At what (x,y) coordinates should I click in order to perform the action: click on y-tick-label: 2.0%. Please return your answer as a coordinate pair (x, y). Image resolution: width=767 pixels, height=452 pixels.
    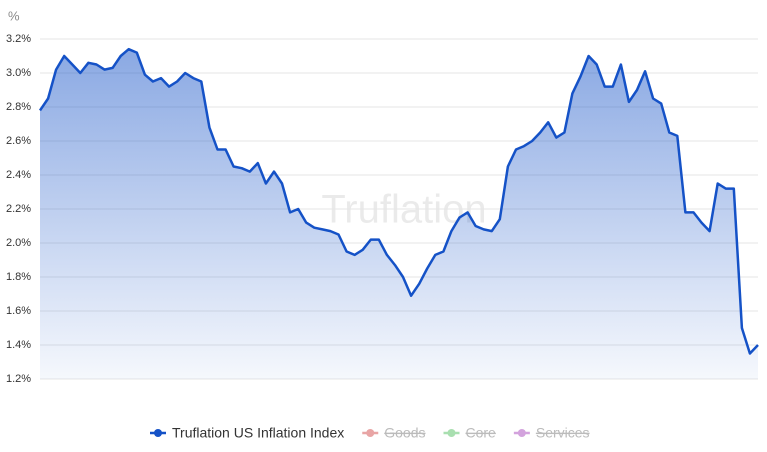
    Looking at the image, I should click on (18, 243).